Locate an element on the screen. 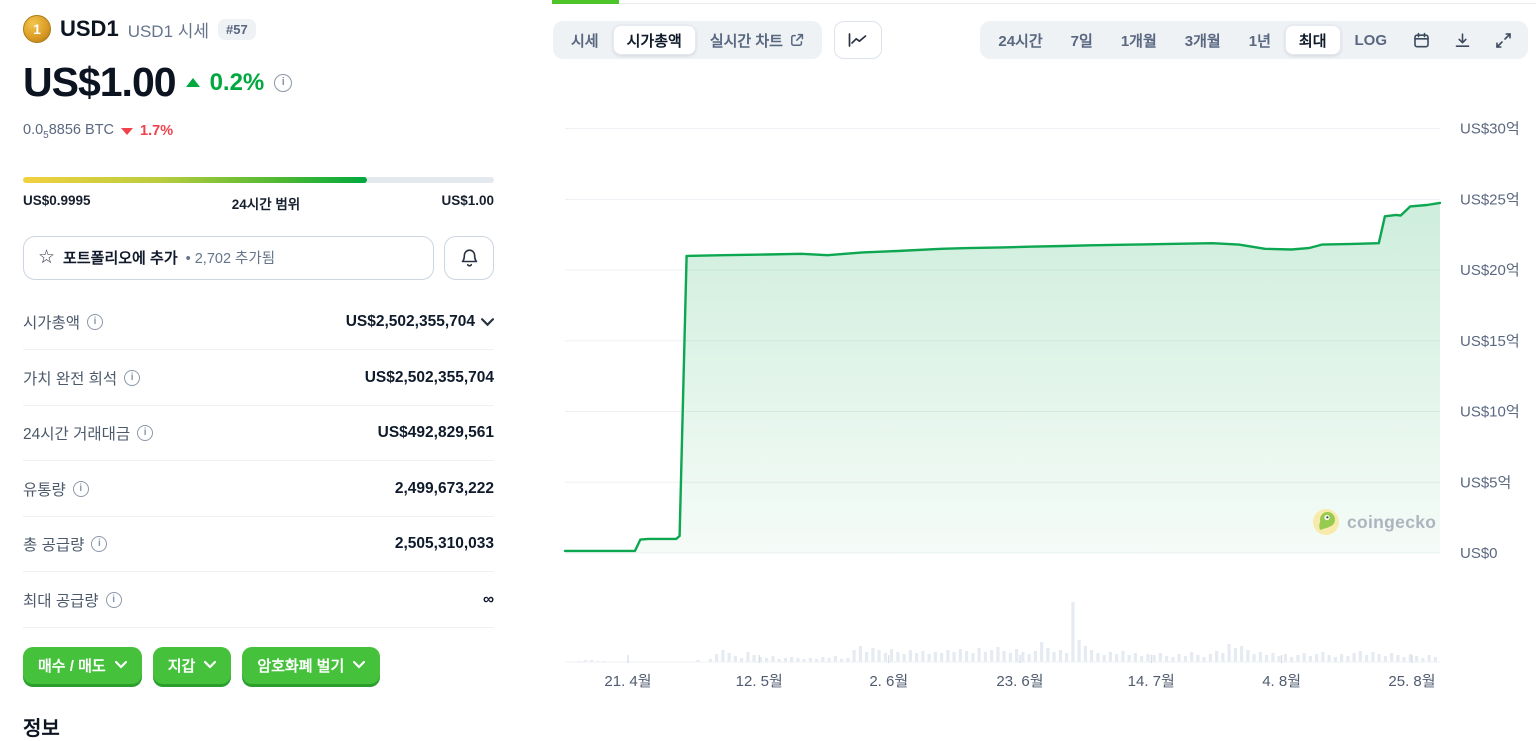  chart-type-button is located at coordinates (857, 40).